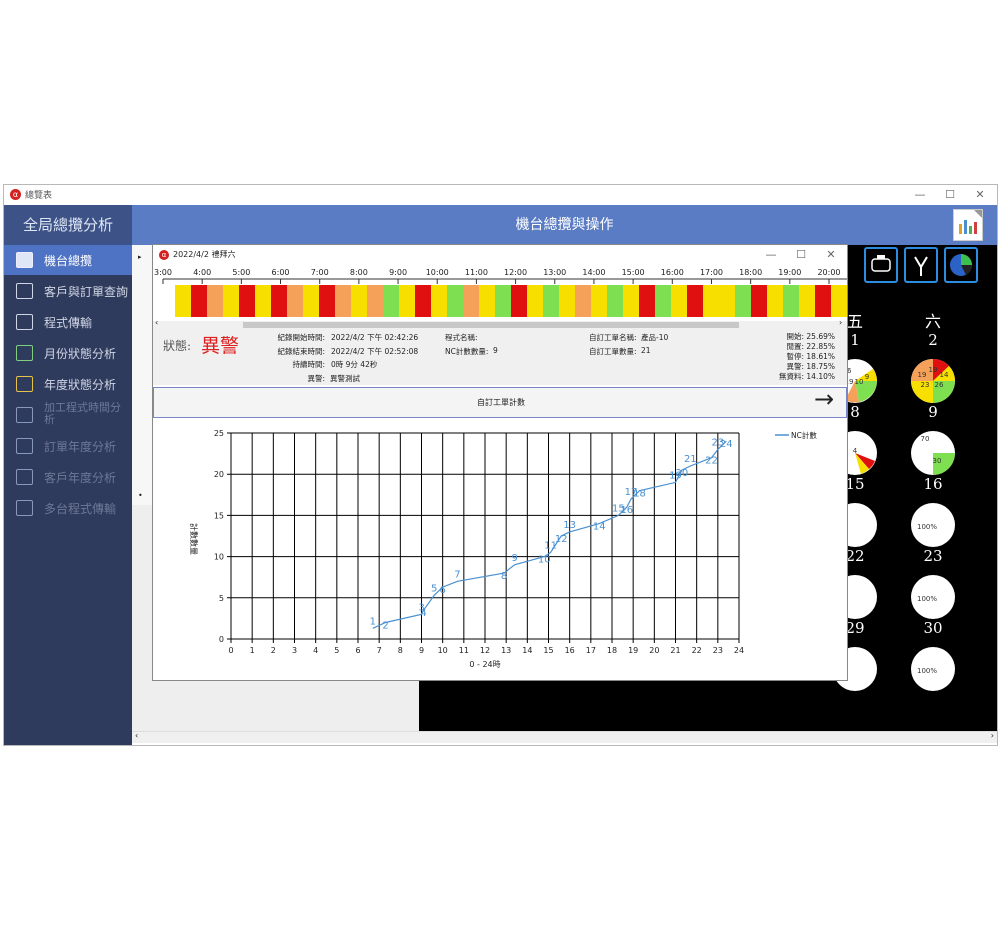 Image resolution: width=1000 pixels, height=930 pixels. I want to click on minimize-button: —, so click(920, 194).